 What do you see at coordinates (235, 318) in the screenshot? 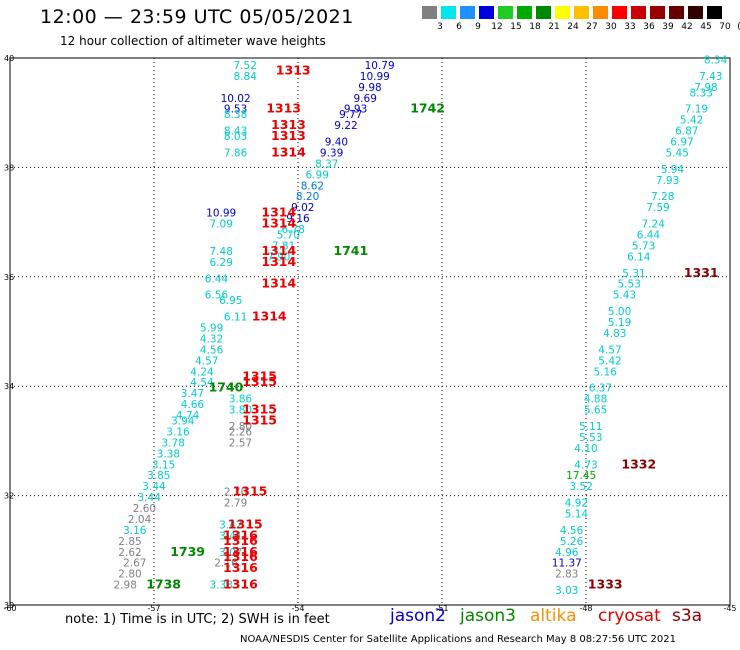
I see `swh-value: 6.11` at bounding box center [235, 318].